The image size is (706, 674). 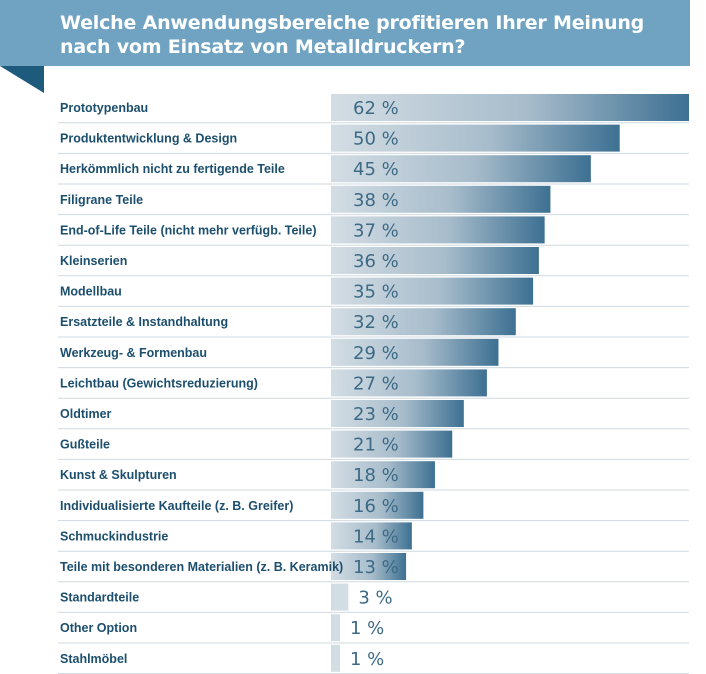 I want to click on value-label: 13 %, so click(x=376, y=567).